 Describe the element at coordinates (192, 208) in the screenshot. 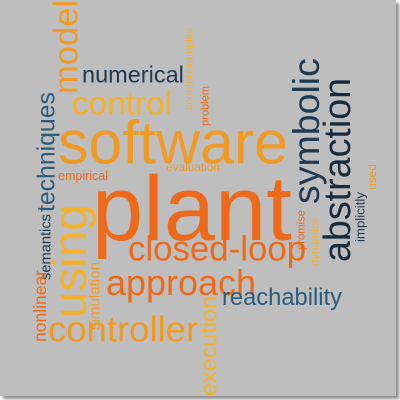

I see `word-plant: plant` at that location.